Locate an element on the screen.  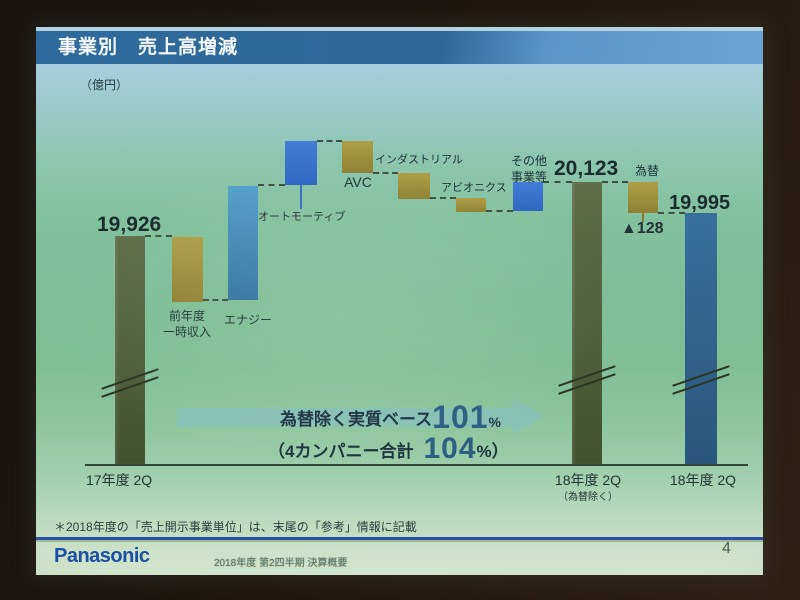
deck-title: 2018年度 第2四半期 決算概要 is located at coordinates (281, 563).